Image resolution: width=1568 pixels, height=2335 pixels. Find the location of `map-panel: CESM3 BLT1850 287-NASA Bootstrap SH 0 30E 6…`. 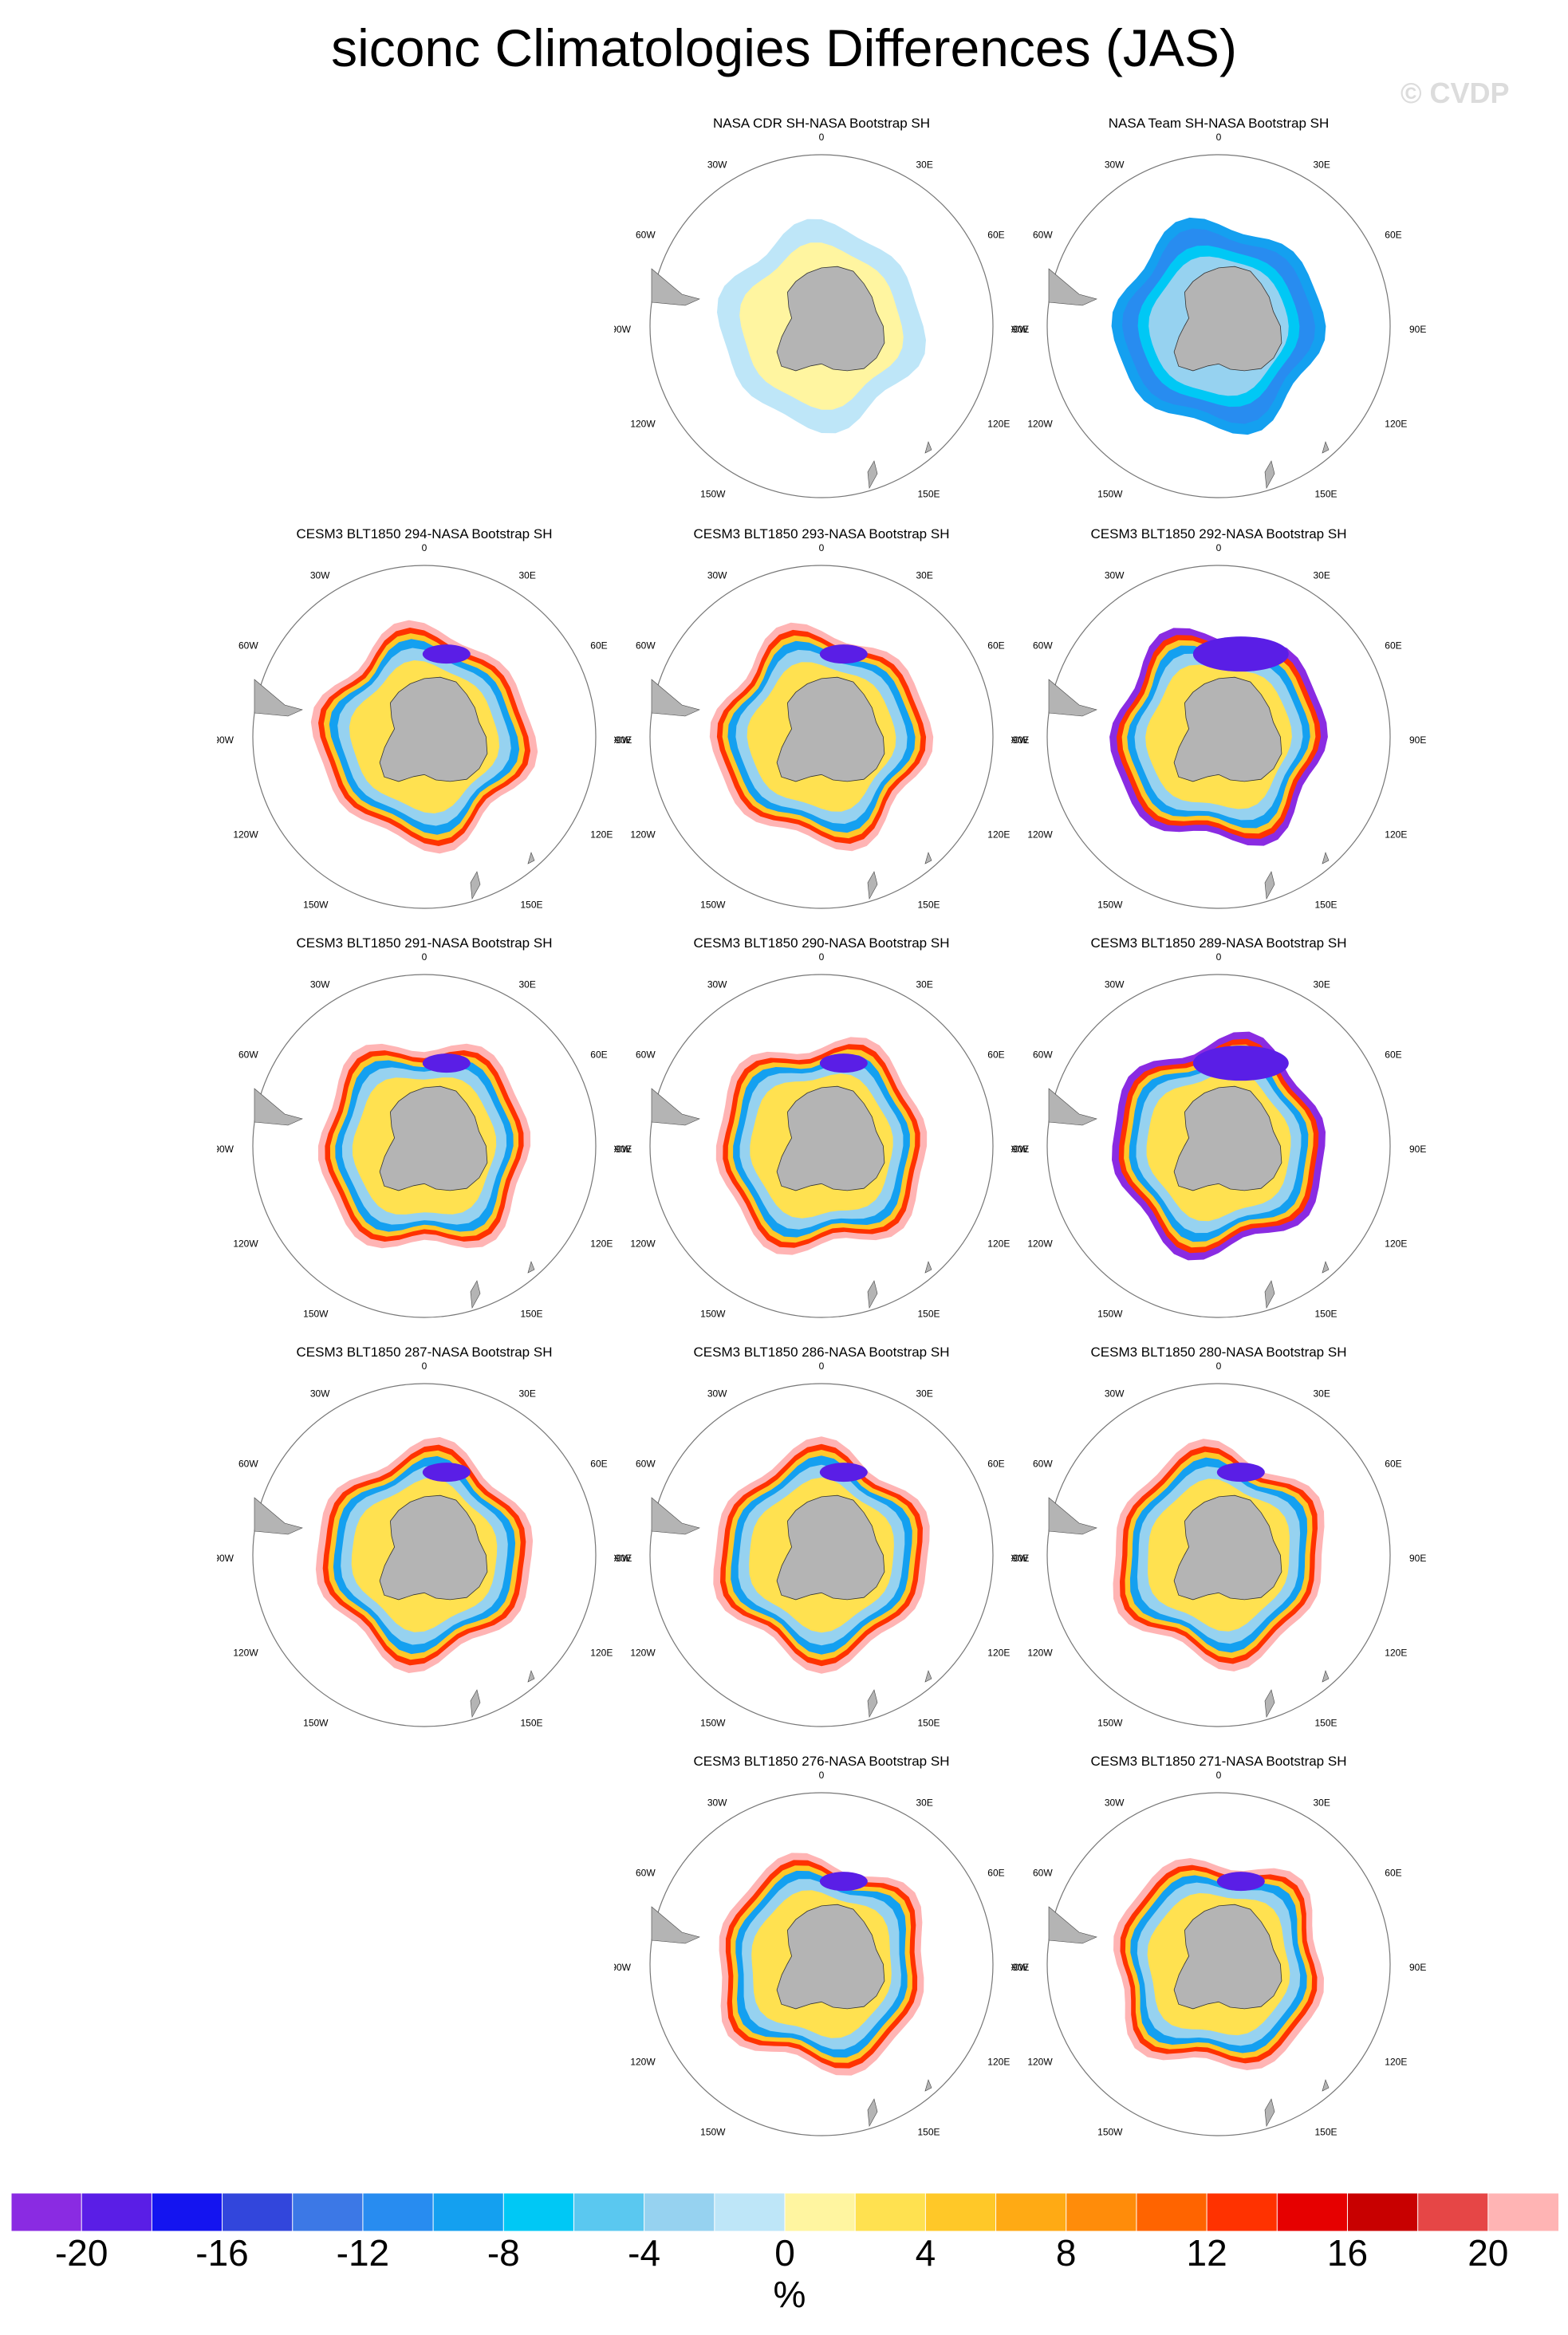

map-panel: CESM3 BLT1850 287-NASA Bootstrap SH 0 30E 6… is located at coordinates (424, 1544).